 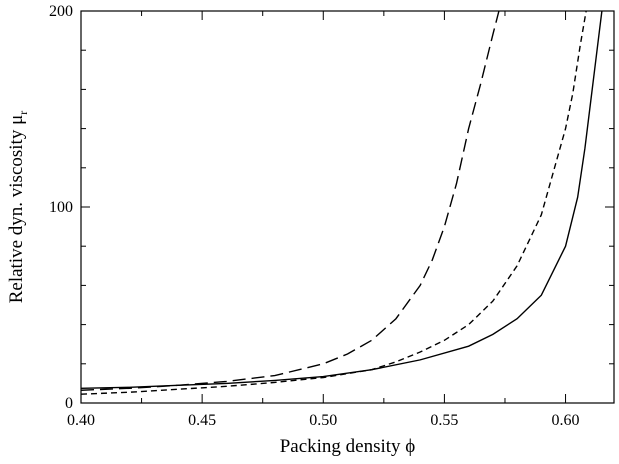 What do you see at coordinates (61, 207) in the screenshot?
I see `y-tick-label: 100` at bounding box center [61, 207].